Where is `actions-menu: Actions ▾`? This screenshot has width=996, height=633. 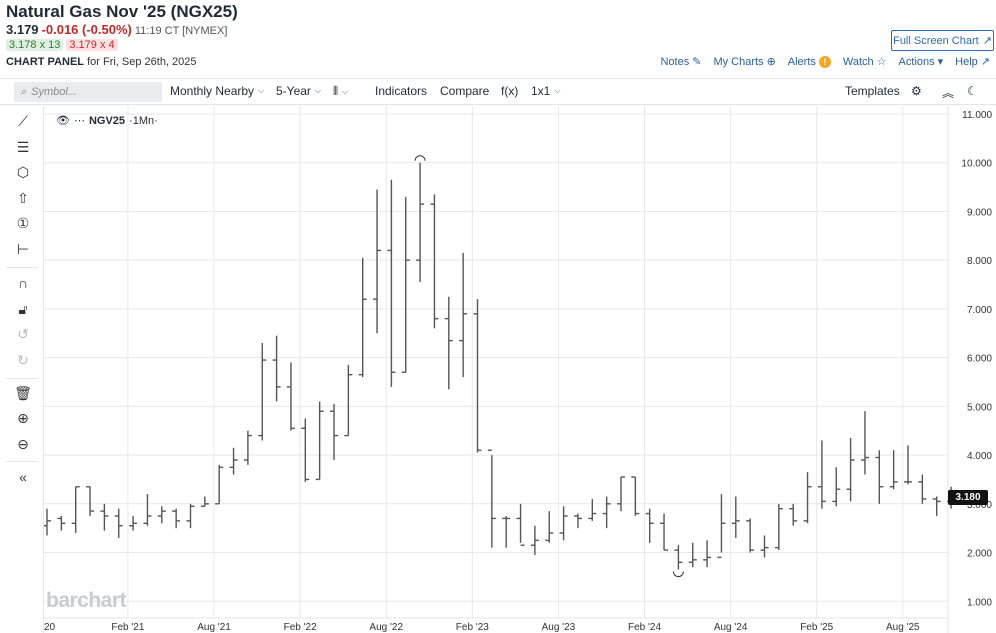
actions-menu: Actions ▾ is located at coordinates (921, 62).